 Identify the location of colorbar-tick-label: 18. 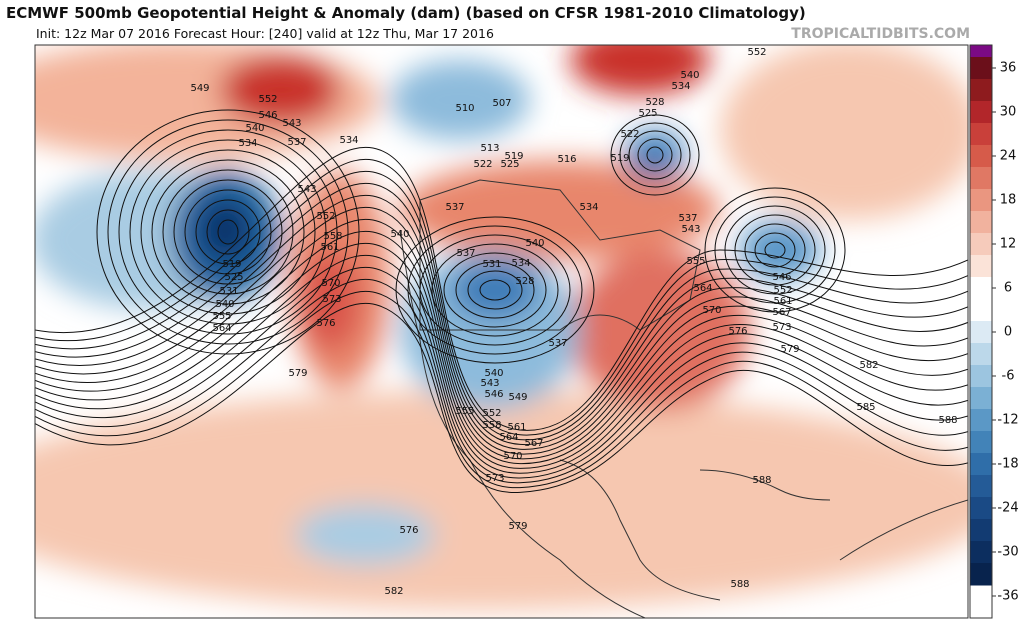
(1008, 200).